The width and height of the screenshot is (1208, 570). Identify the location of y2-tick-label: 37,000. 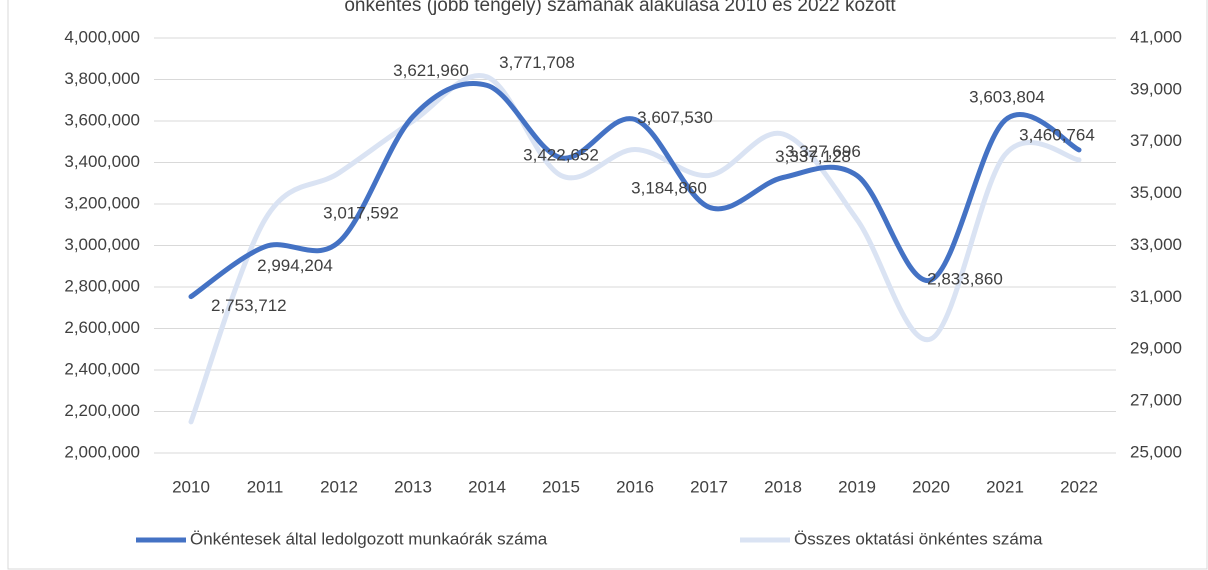
(1156, 140).